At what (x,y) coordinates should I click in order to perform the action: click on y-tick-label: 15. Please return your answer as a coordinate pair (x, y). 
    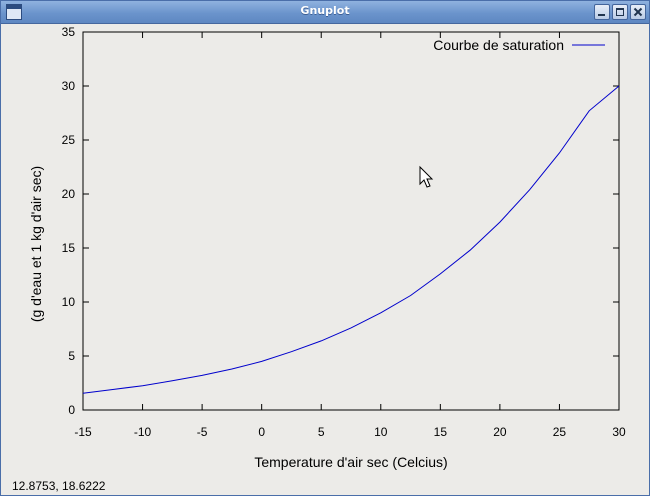
    Looking at the image, I should click on (69, 248).